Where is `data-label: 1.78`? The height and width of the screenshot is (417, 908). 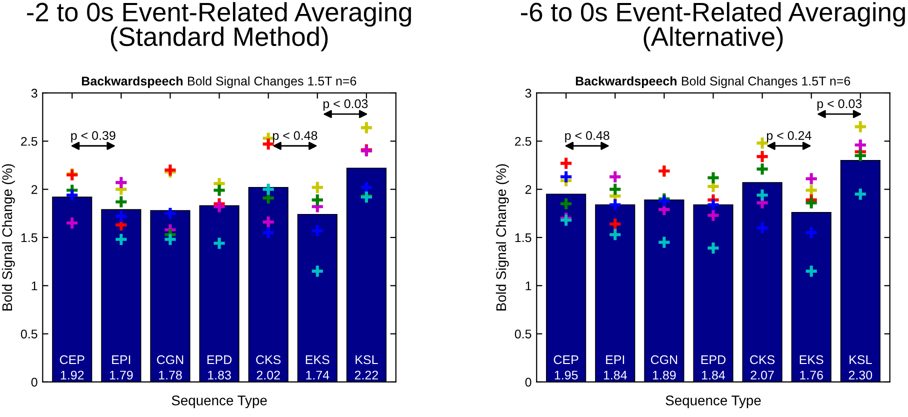 data-label: 1.78 is located at coordinates (170, 375).